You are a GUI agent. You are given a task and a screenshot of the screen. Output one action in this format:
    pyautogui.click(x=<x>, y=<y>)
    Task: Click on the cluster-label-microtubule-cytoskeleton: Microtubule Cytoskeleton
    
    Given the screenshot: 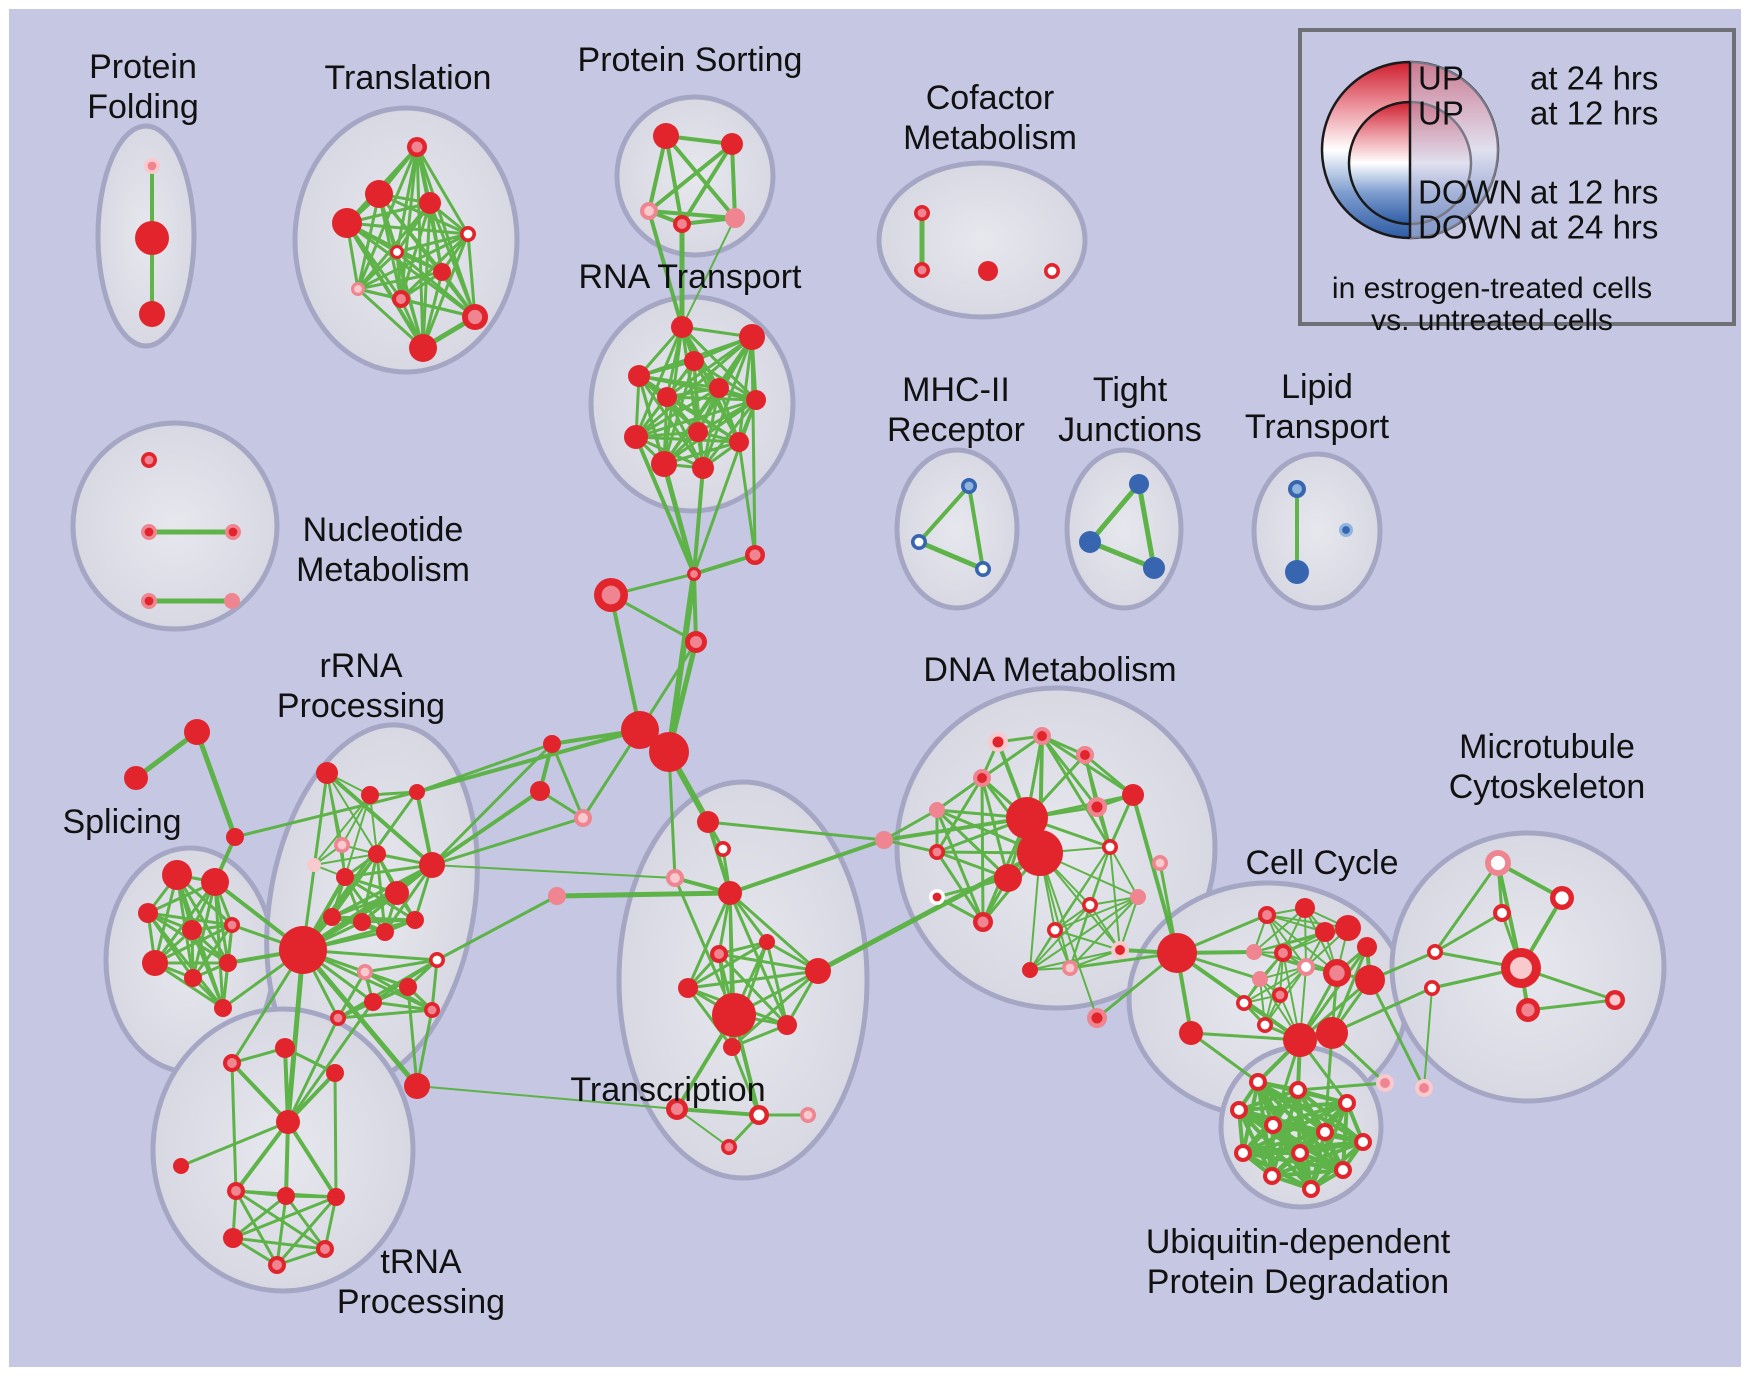 What is the action you would take?
    pyautogui.click(x=1547, y=767)
    